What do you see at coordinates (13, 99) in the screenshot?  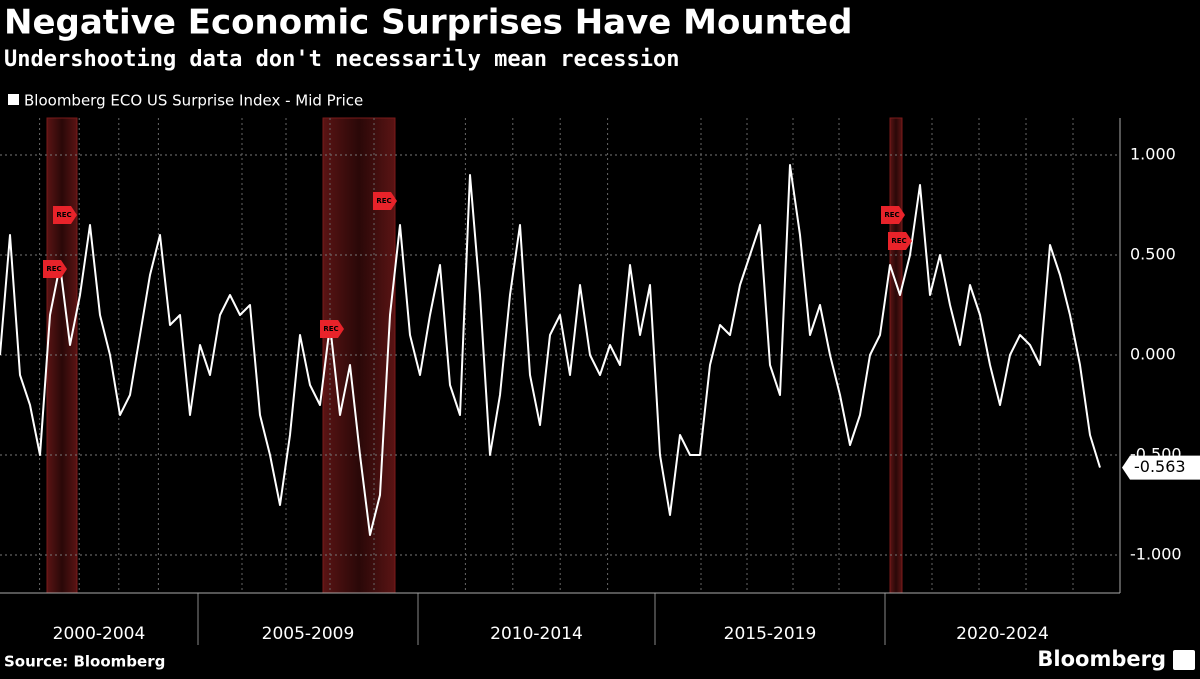 I see `legend-swatch` at bounding box center [13, 99].